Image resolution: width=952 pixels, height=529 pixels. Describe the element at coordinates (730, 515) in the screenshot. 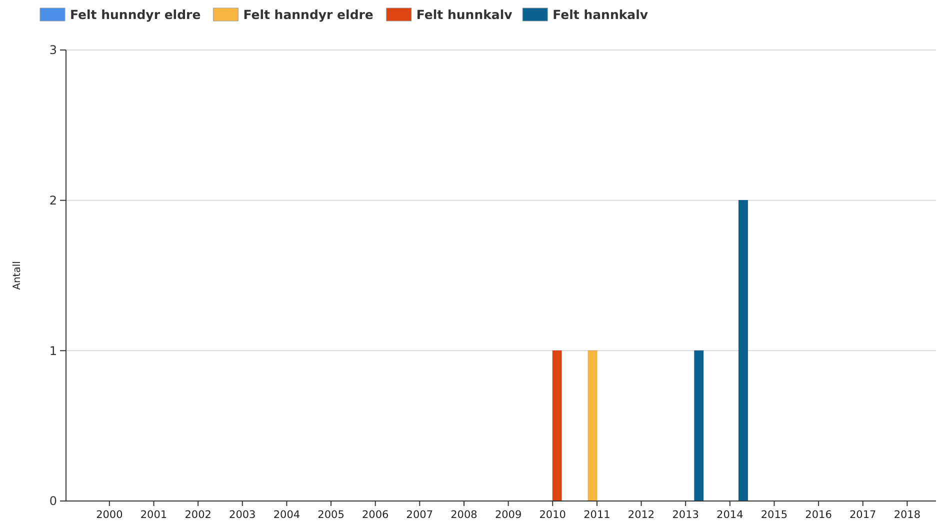

I see `x-tick-label: 2014` at that location.